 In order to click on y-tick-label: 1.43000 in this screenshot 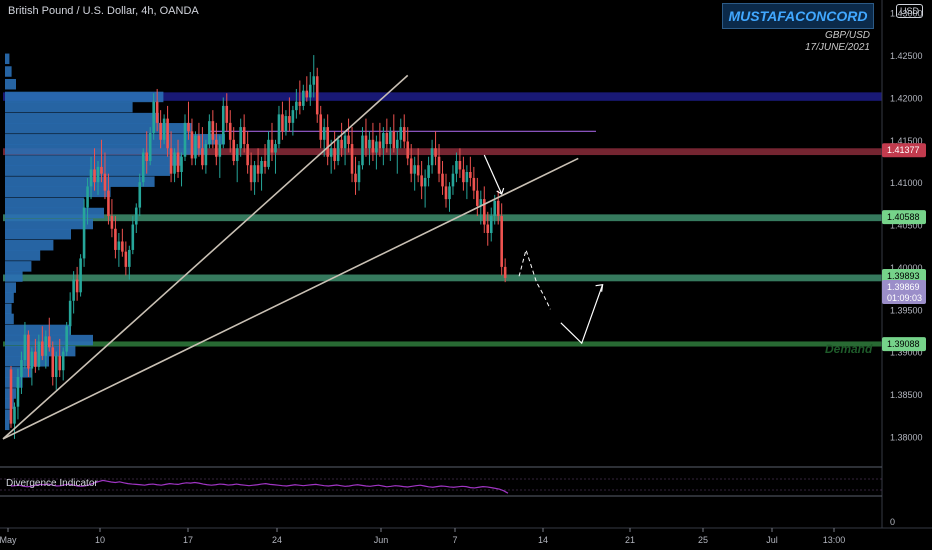, I will do `click(906, 14)`.